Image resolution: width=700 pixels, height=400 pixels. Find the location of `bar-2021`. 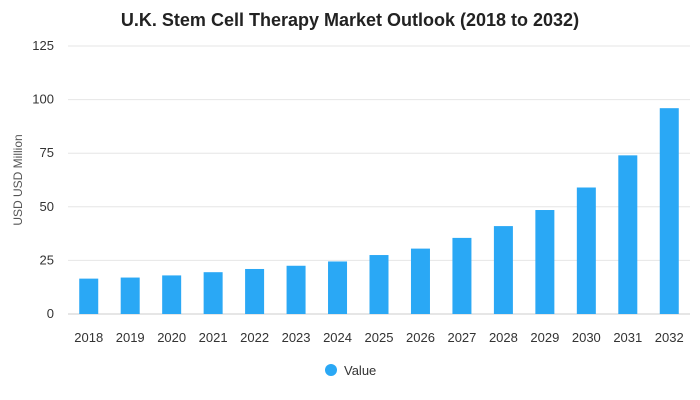

bar-2021 is located at coordinates (213, 293).